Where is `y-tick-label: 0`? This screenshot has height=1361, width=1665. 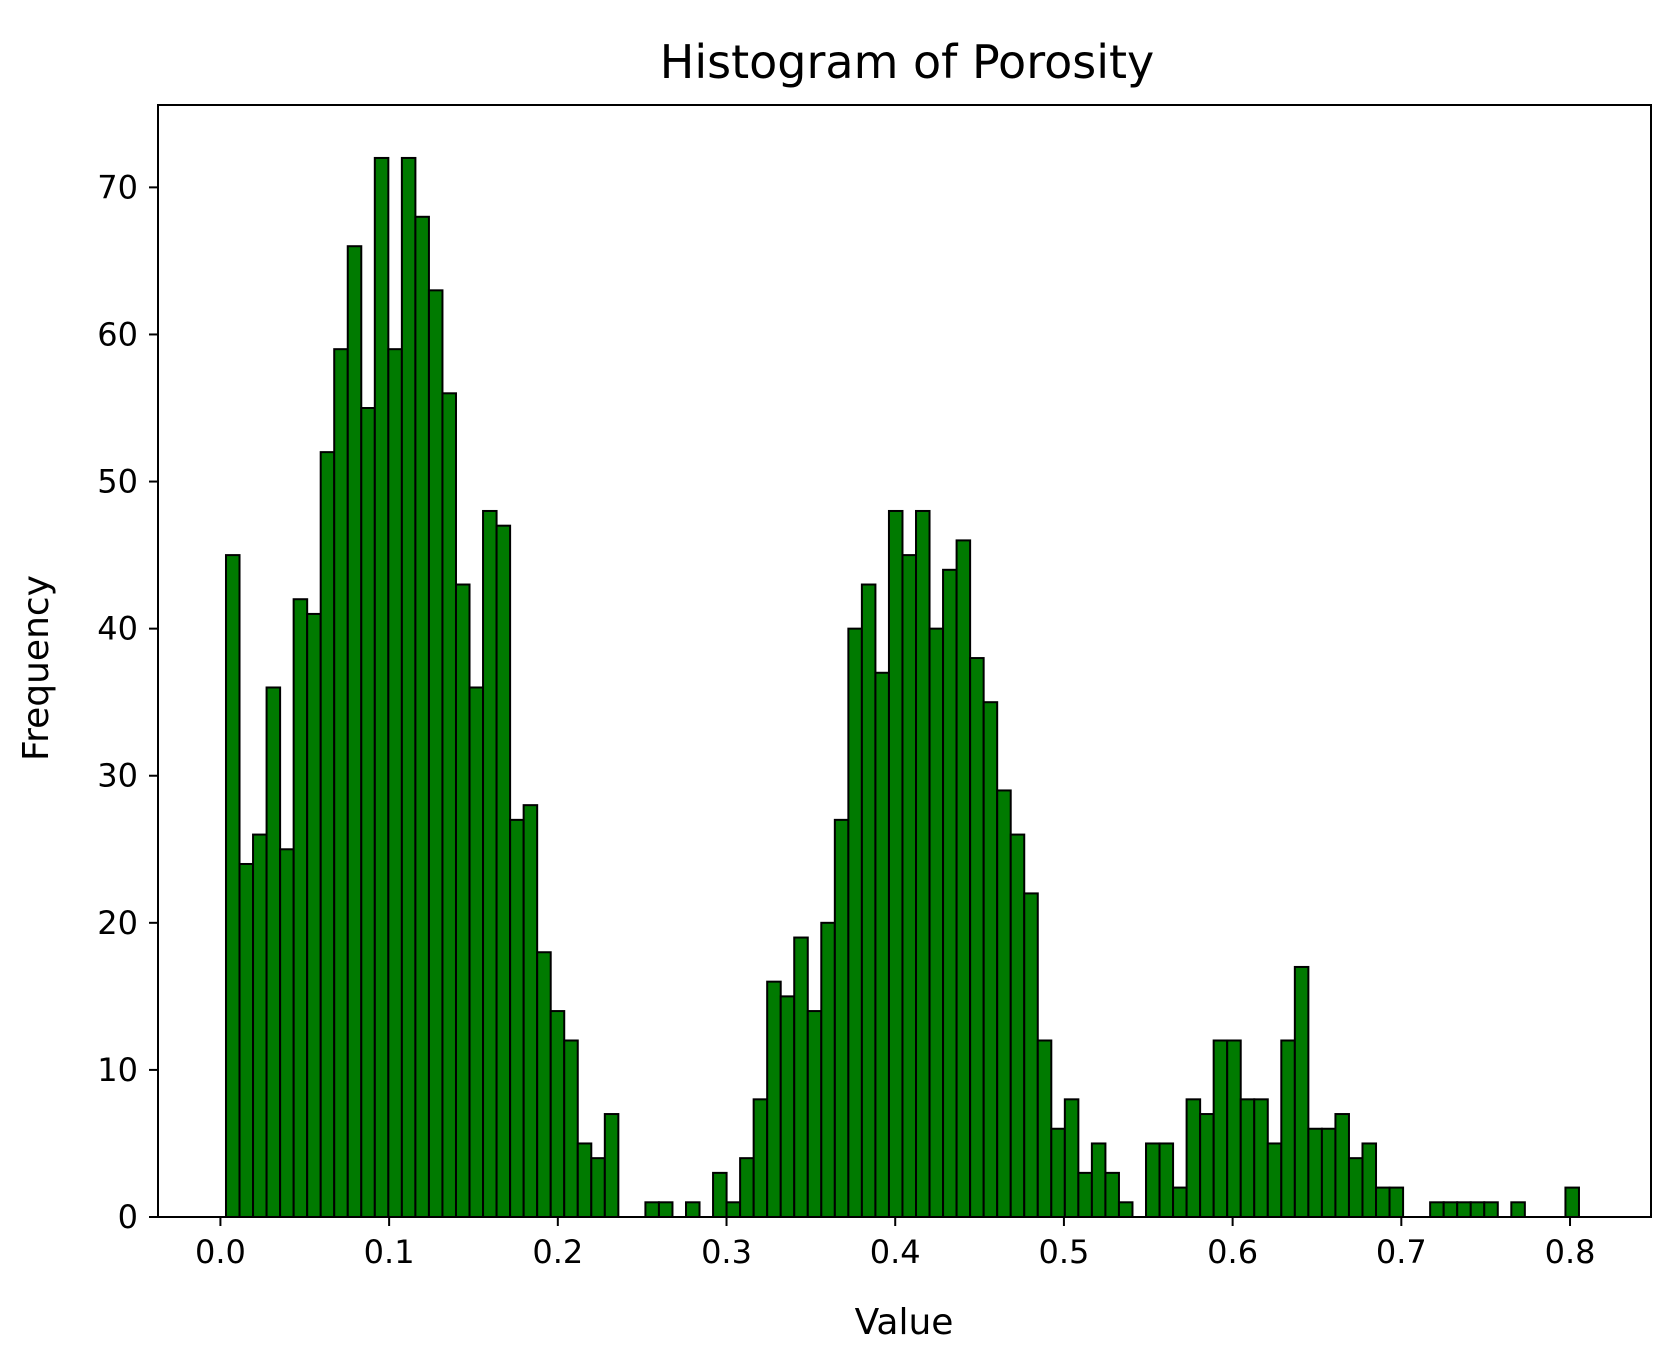 y-tick-label: 0 is located at coordinates (128, 1217).